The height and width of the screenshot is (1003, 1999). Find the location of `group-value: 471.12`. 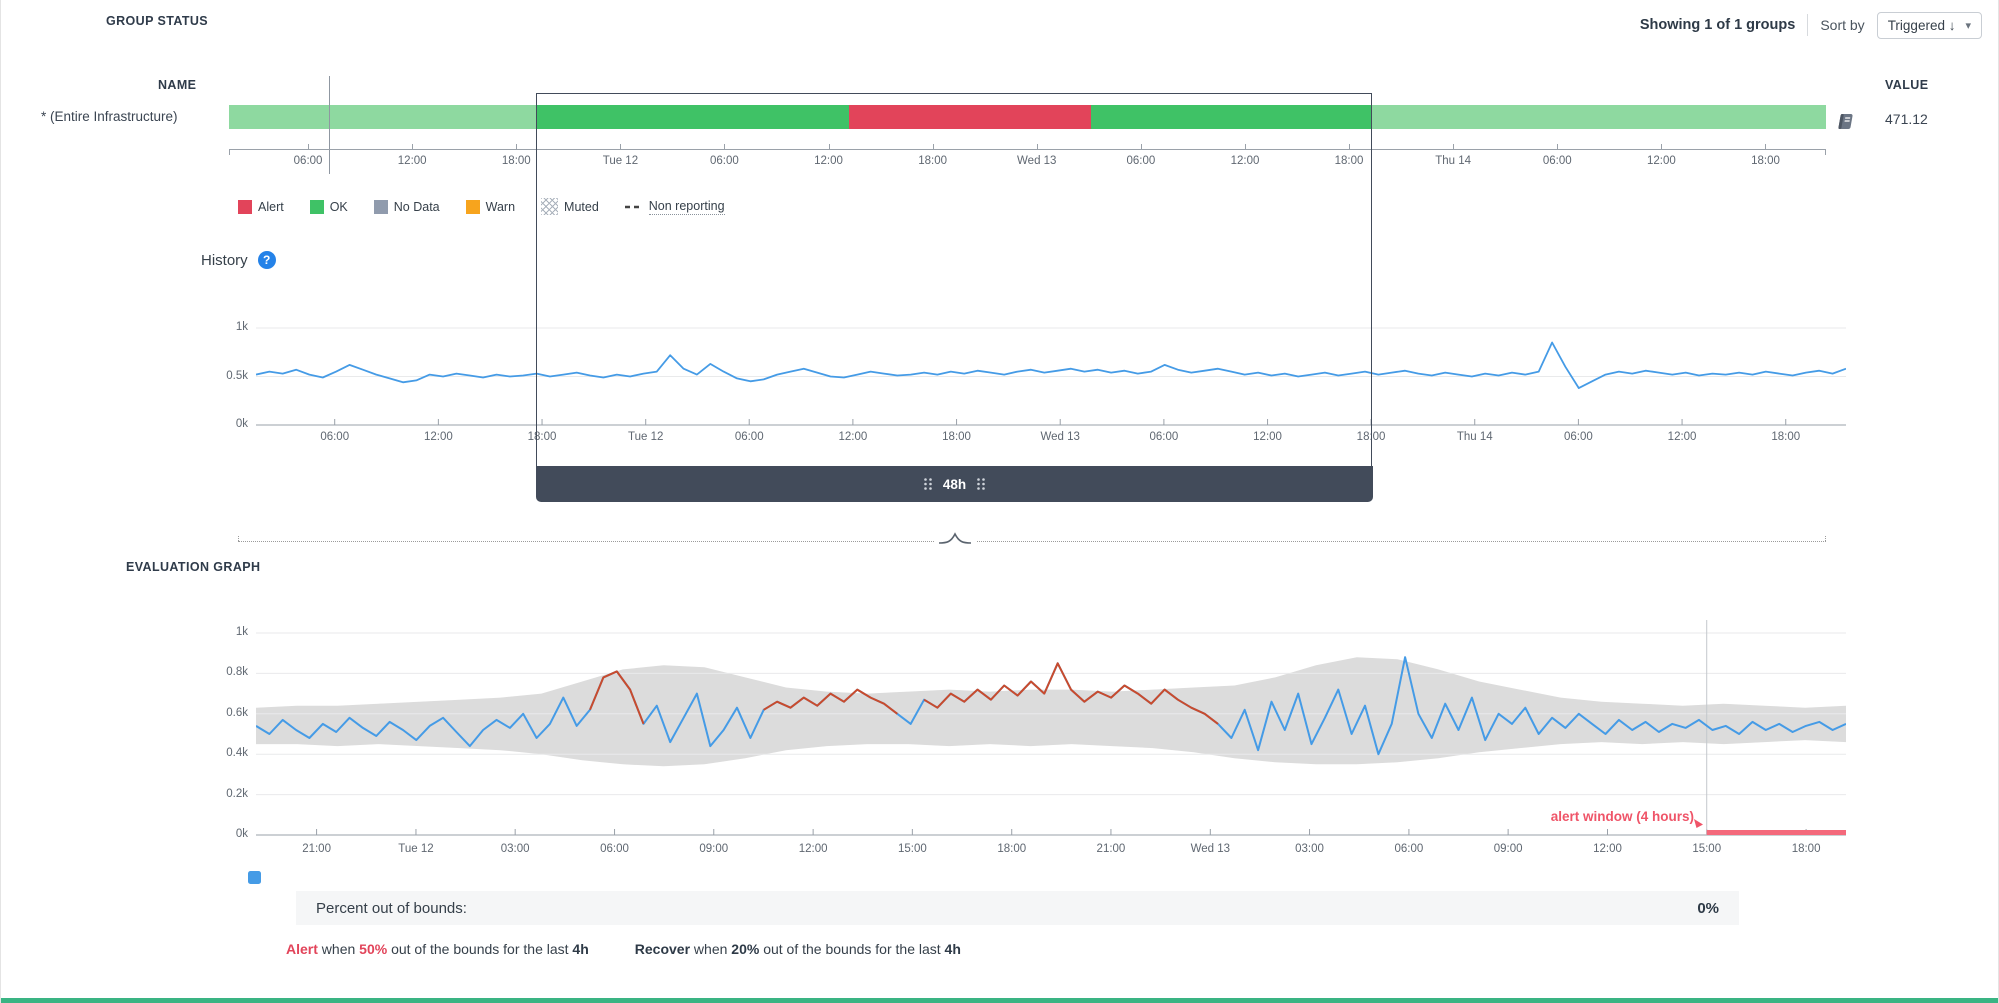

group-value: 471.12 is located at coordinates (1906, 119).